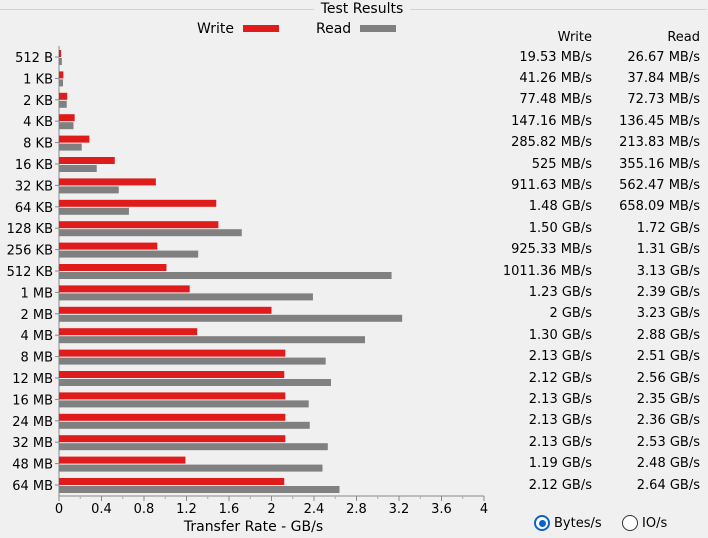 The image size is (708, 538). I want to click on write-value: 285.82 MB/s, so click(551, 143).